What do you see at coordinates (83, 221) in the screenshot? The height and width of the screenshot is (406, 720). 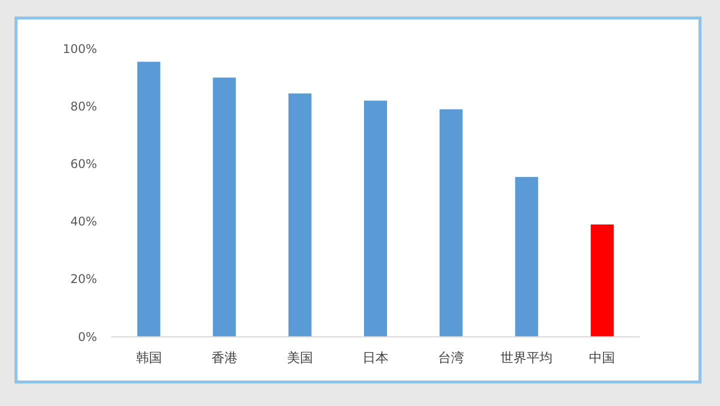 I see `y-tick-label: 40%` at bounding box center [83, 221].